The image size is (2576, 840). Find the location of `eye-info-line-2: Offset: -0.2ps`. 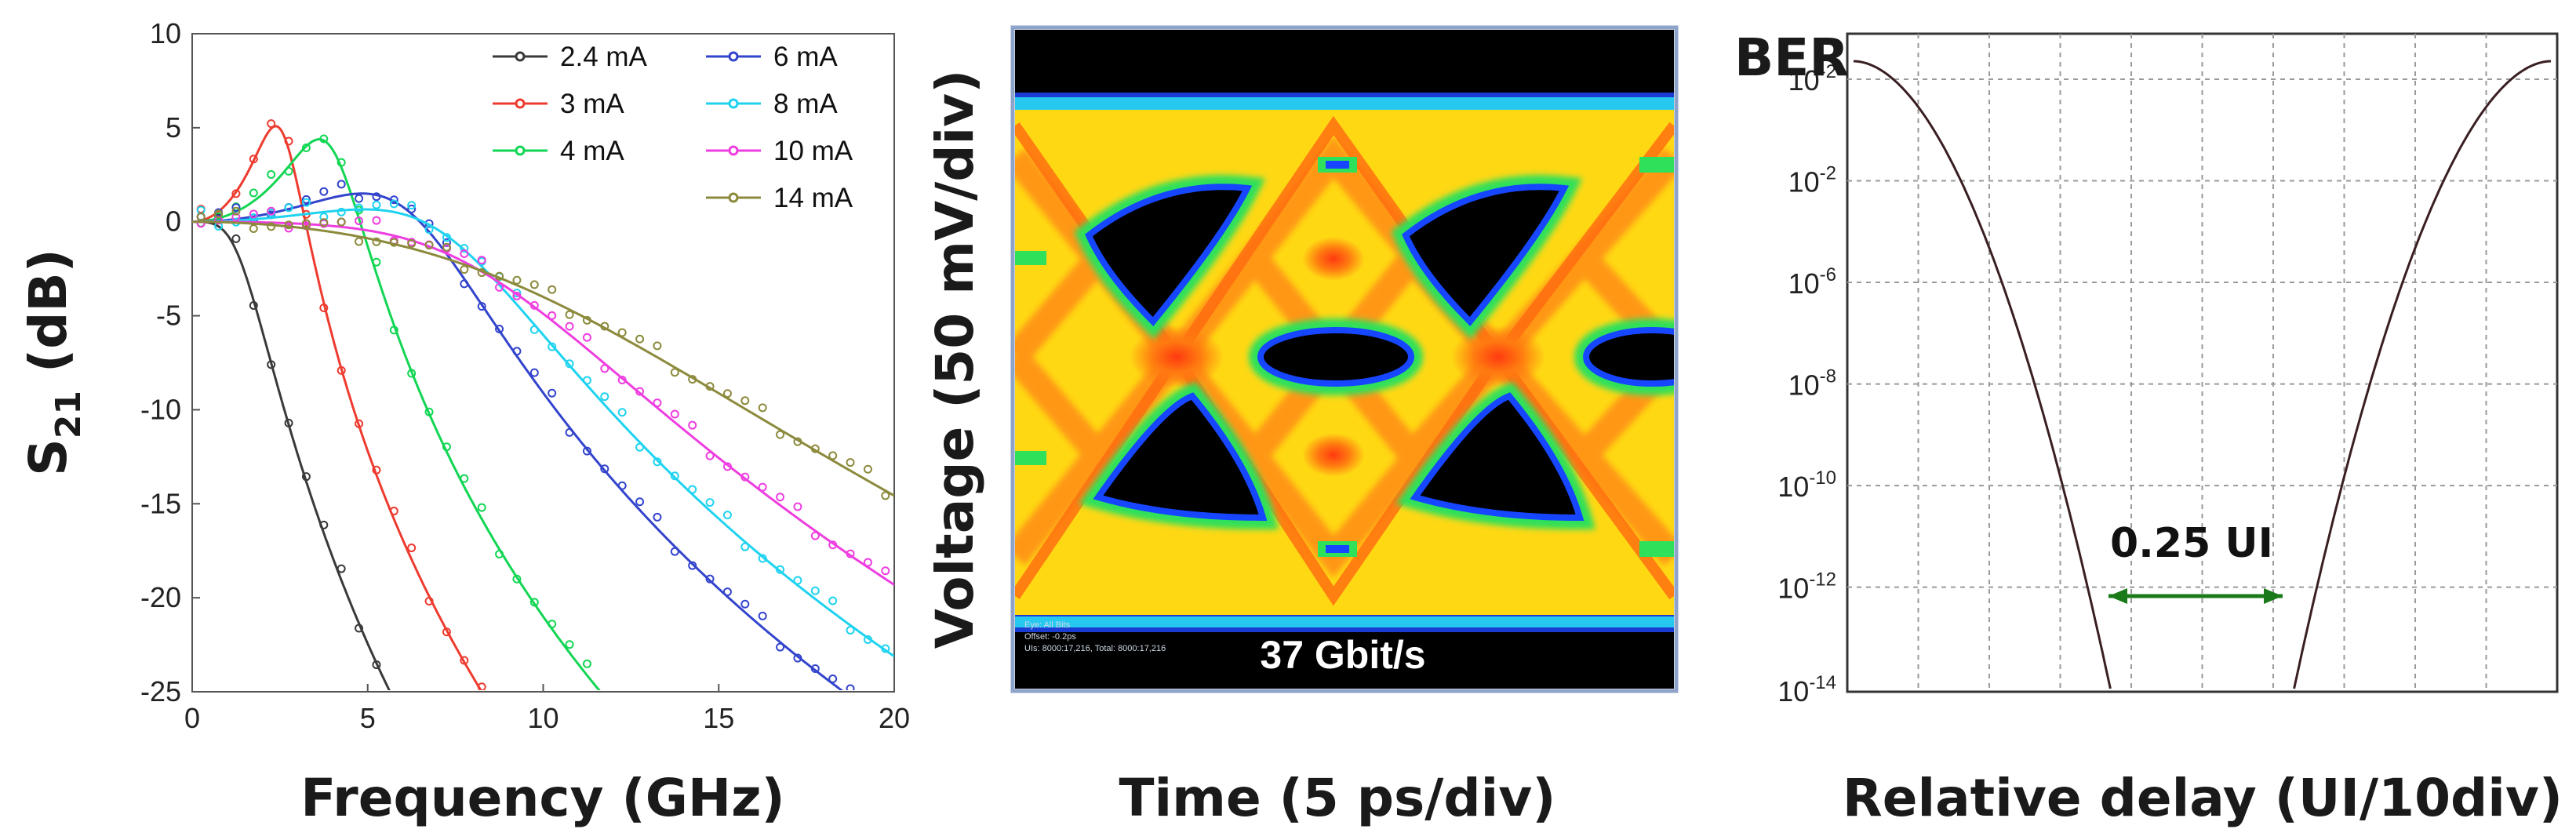

eye-info-line-2: Offset: -0.2ps is located at coordinates (1050, 637).